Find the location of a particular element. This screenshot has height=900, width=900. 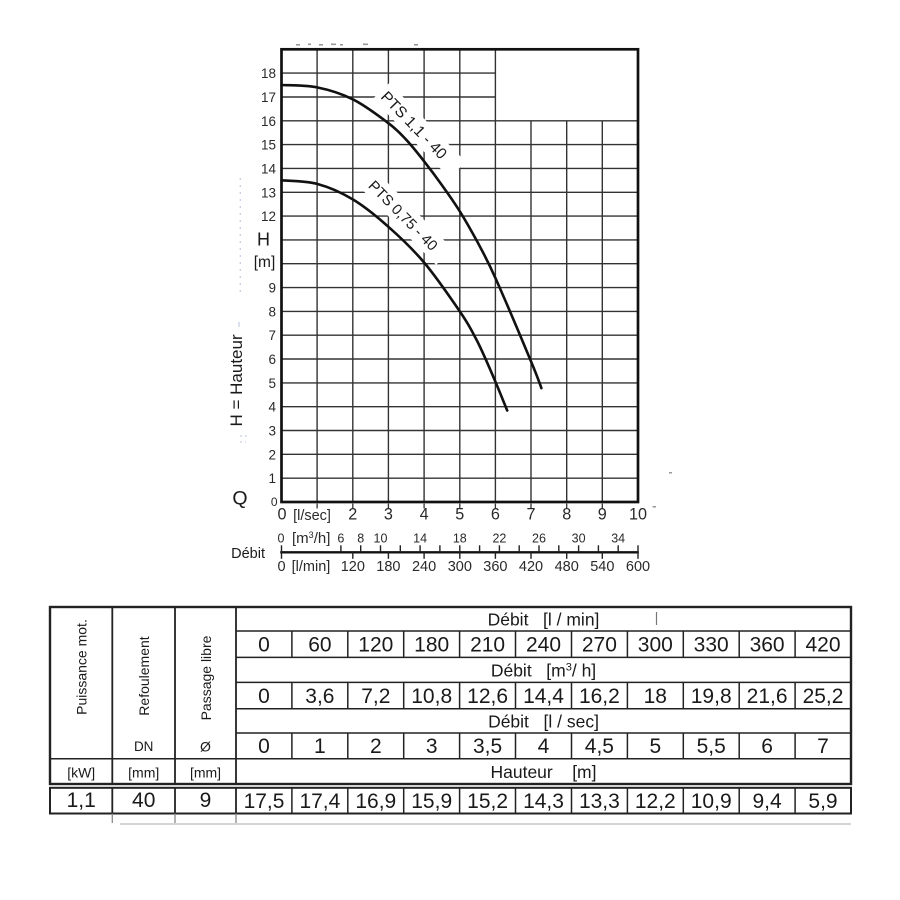

svg-text: Puissance mot. is located at coordinates (82, 667).